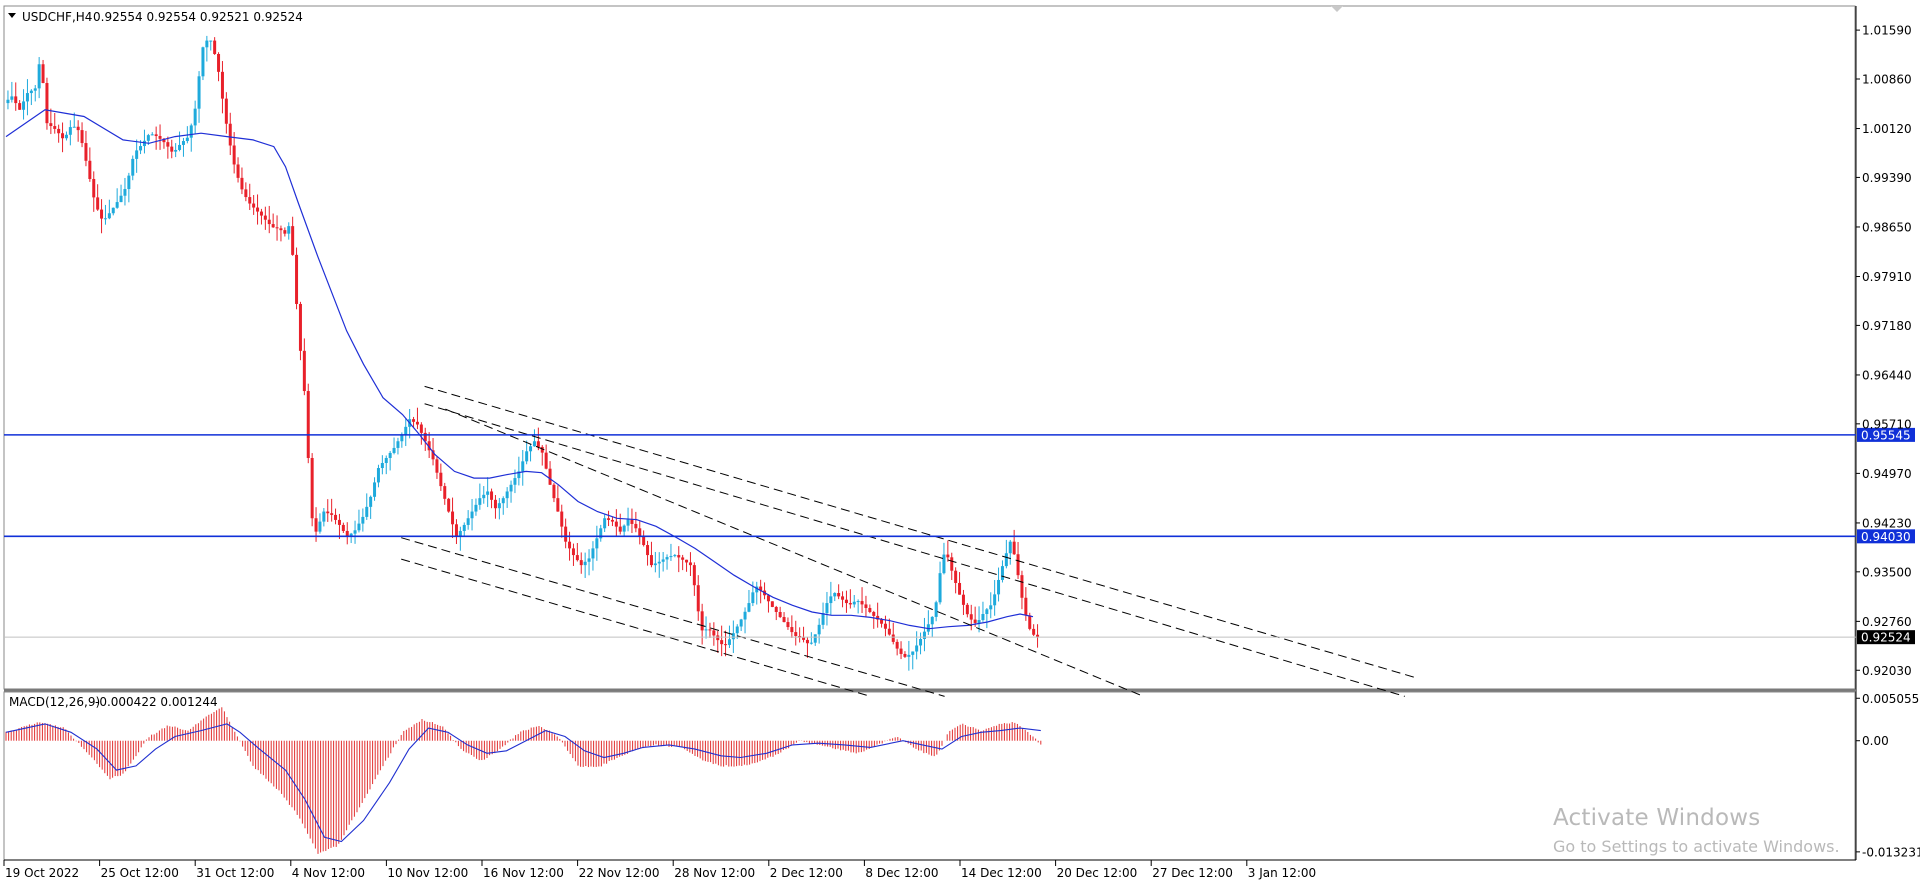 This screenshot has height=888, width=1920. Describe the element at coordinates (1875, 741) in the screenshot. I see `macd-tick-label: 0.00` at that location.